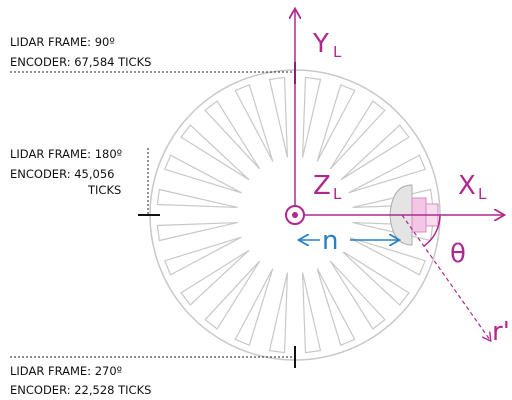  I want to click on label: LIDAR FRAME: 90º, so click(62, 42).